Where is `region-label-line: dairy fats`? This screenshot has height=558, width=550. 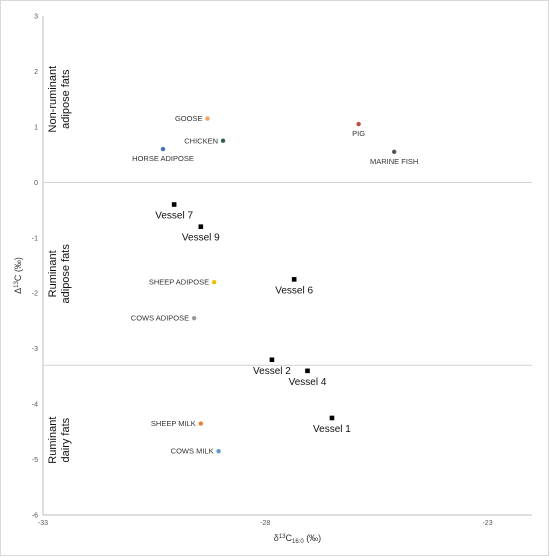 region-label-line: dairy fats is located at coordinates (66, 439).